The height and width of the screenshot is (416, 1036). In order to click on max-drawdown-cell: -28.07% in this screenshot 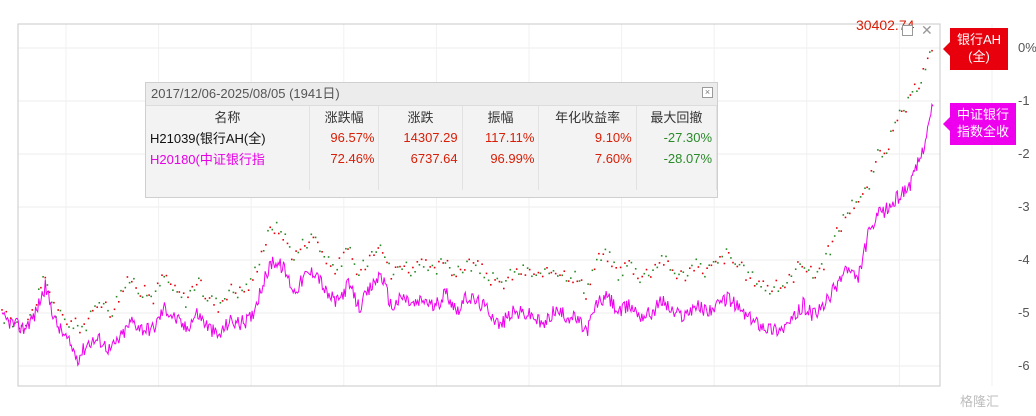, I will do `click(677, 158)`.